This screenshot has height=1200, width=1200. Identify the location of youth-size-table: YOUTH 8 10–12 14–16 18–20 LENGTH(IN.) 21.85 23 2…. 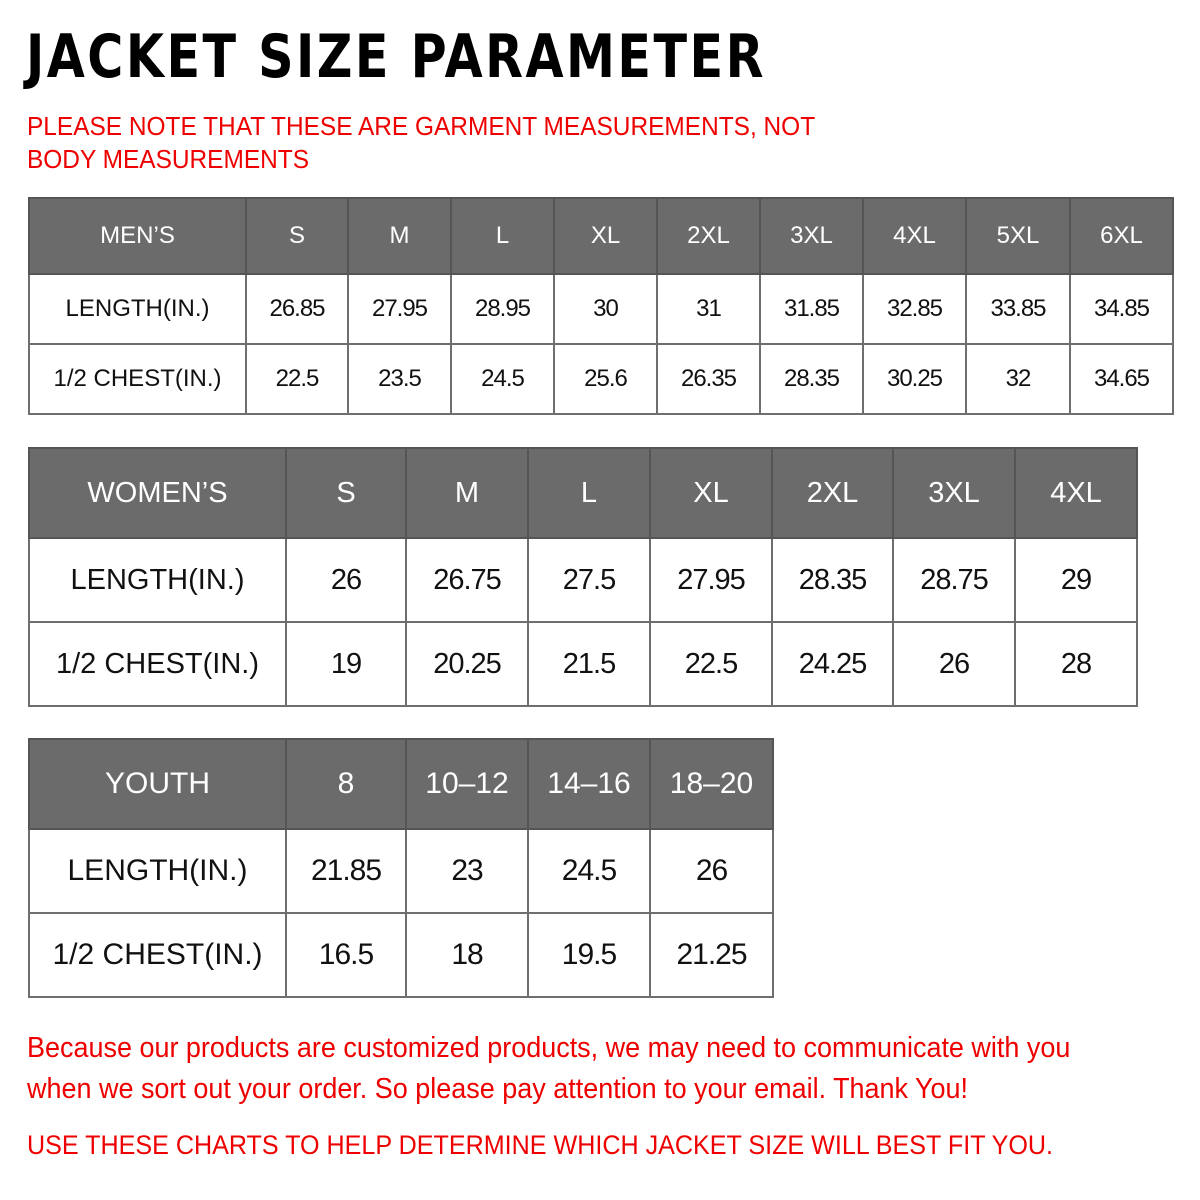
(401, 868).